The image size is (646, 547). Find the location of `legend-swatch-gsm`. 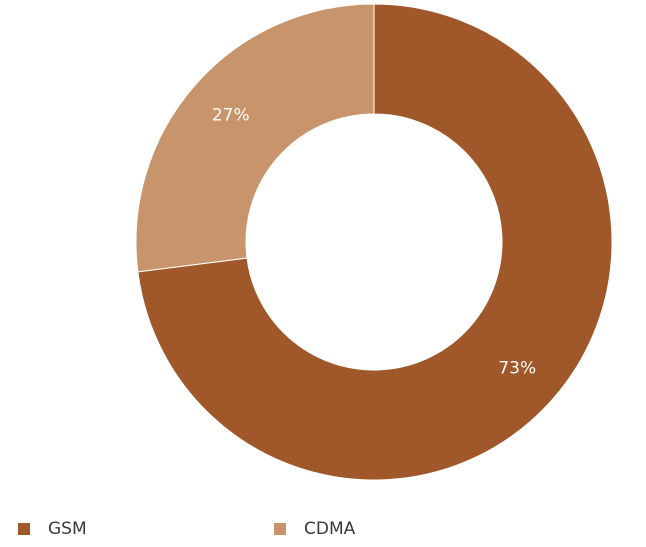

legend-swatch-gsm is located at coordinates (24, 529).